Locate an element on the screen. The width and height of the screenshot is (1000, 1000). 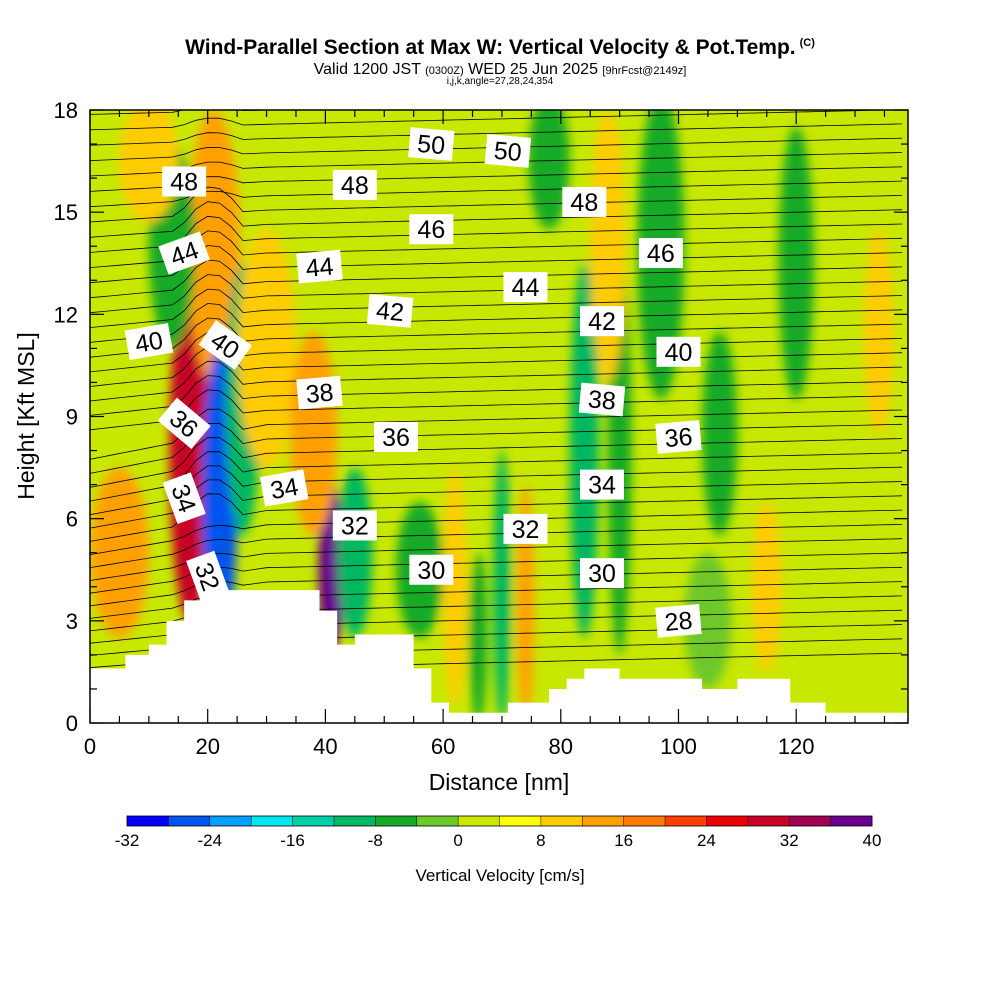
x-tick-label: 20 is located at coordinates (207, 746).